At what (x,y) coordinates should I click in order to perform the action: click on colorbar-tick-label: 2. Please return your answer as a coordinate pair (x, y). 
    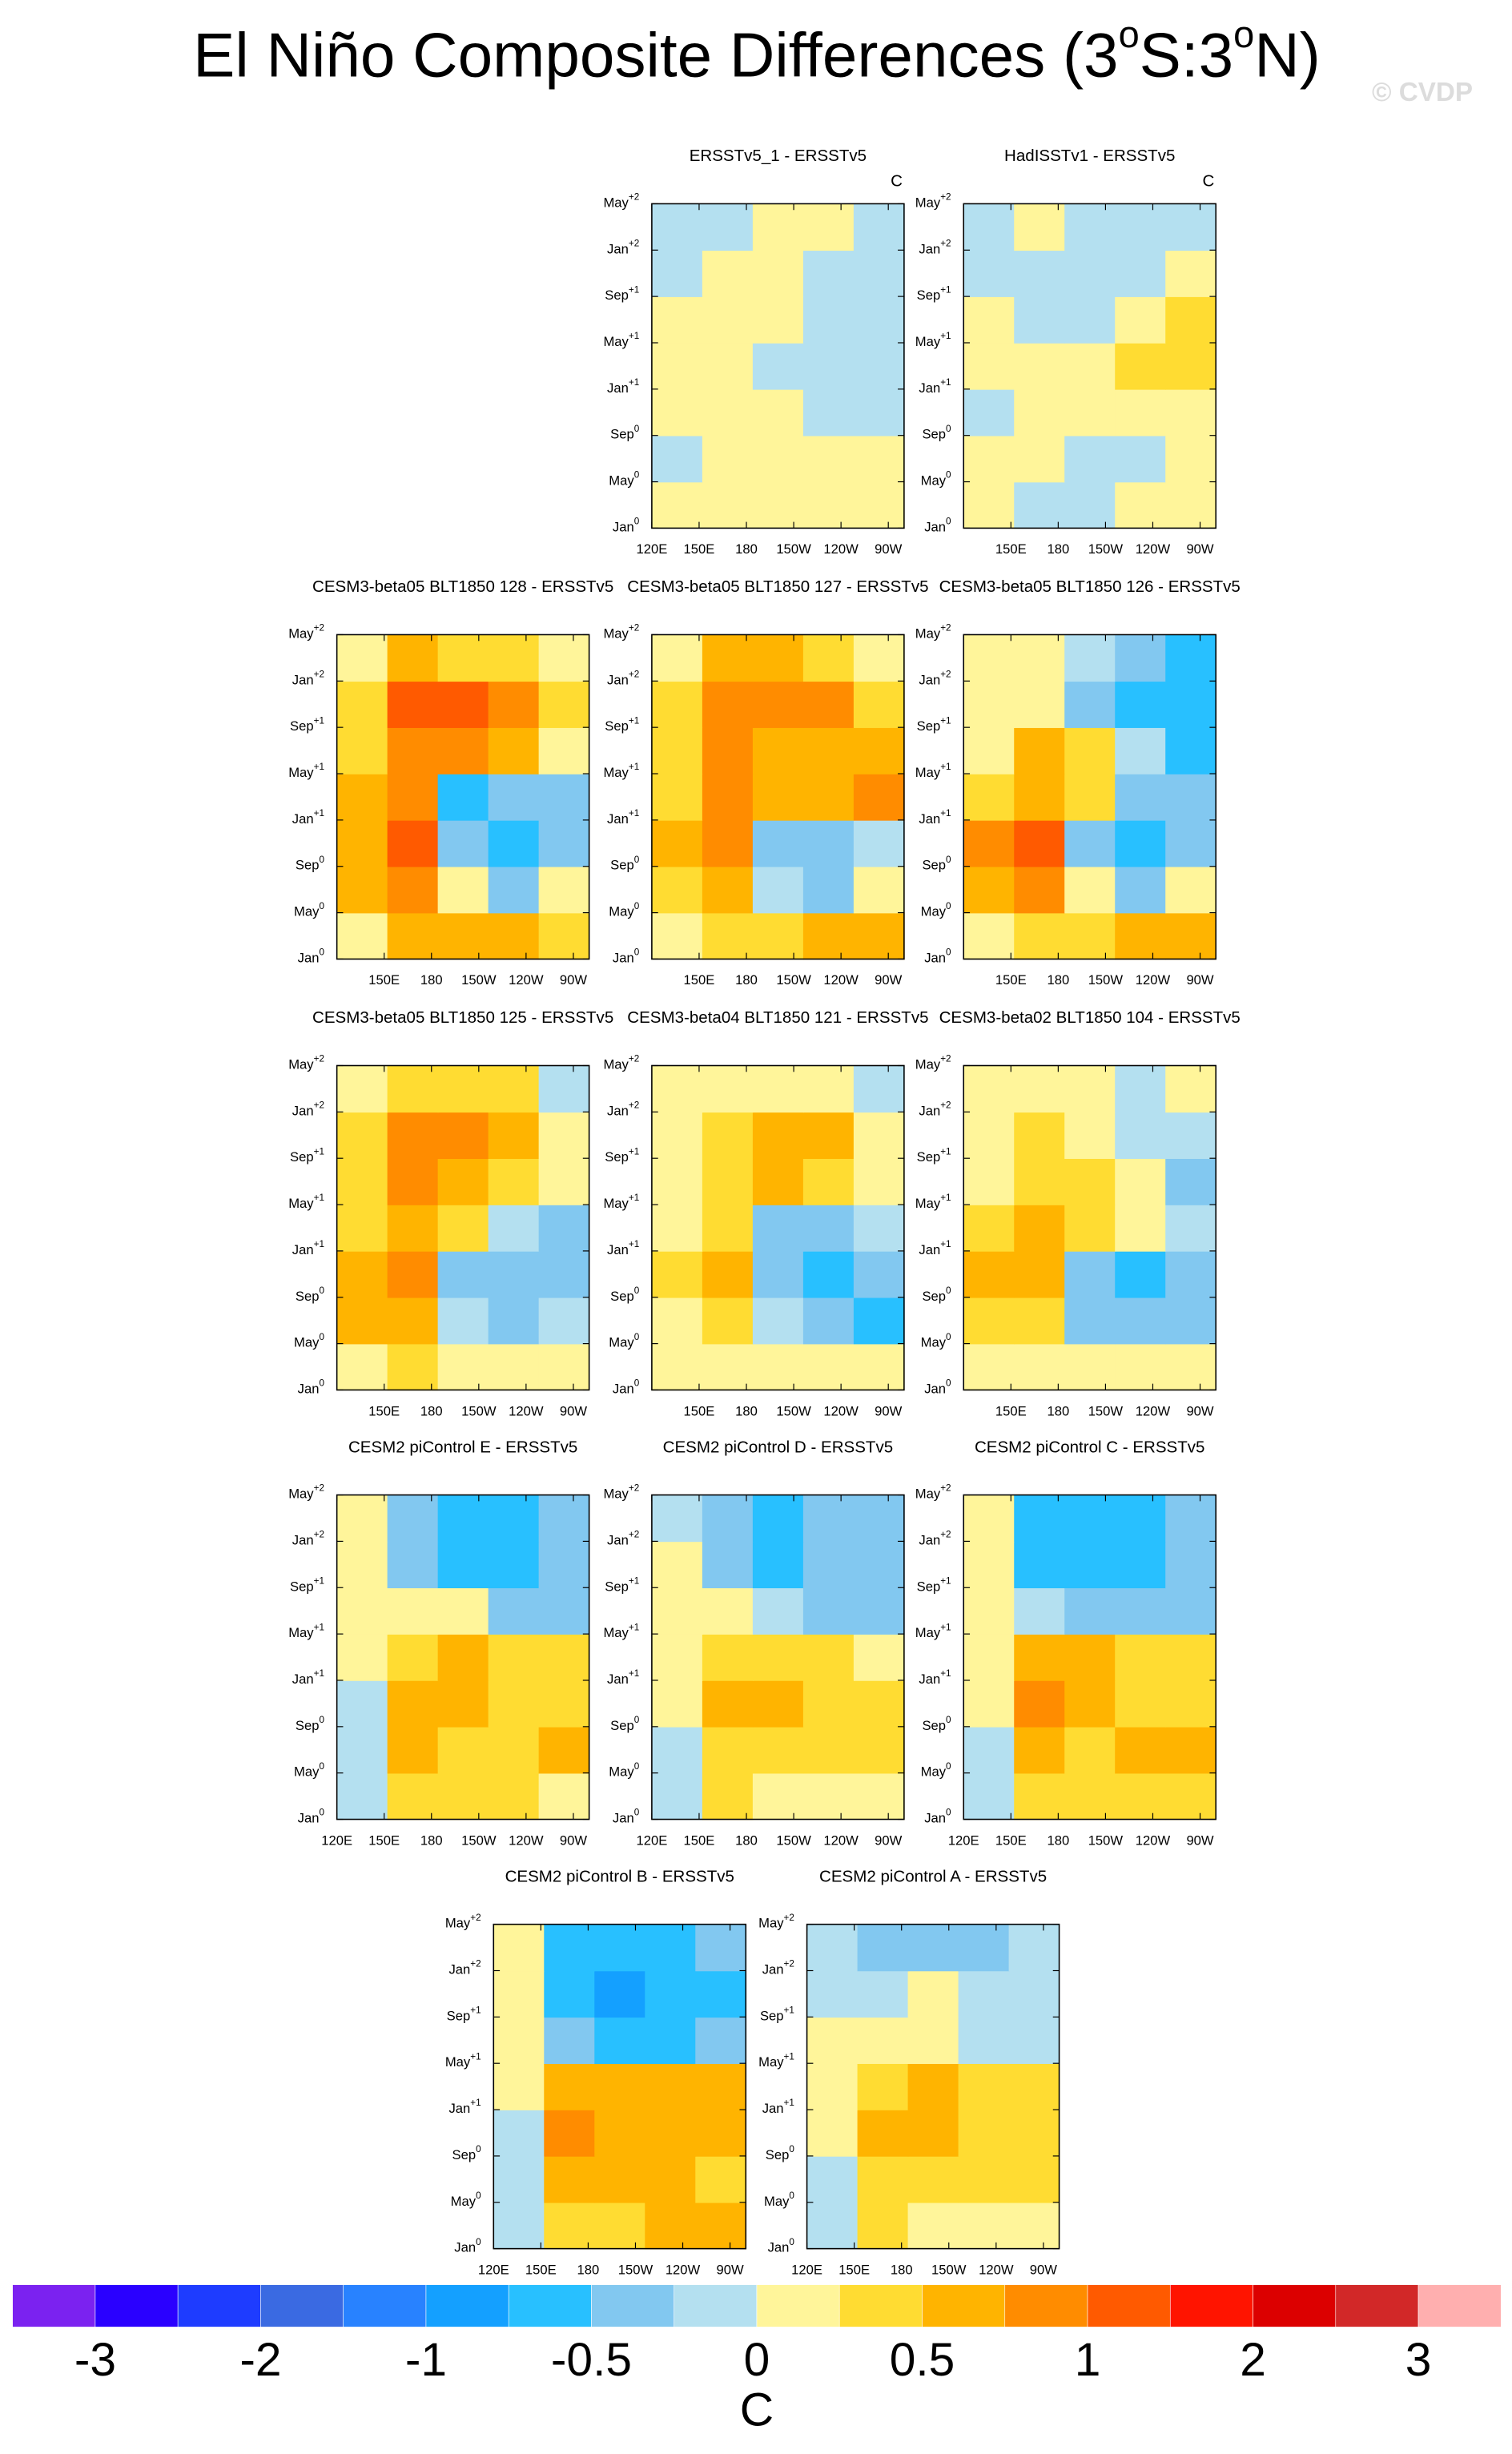
    Looking at the image, I should click on (1253, 2360).